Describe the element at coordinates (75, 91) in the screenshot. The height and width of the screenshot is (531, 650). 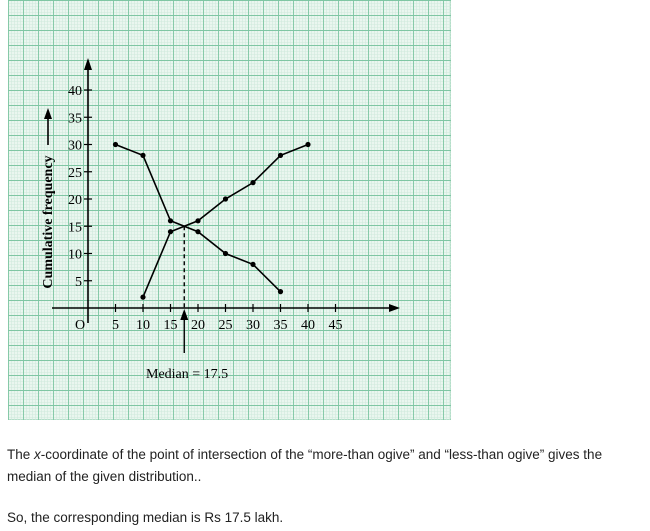
I see `y-tick-label: 40` at that location.